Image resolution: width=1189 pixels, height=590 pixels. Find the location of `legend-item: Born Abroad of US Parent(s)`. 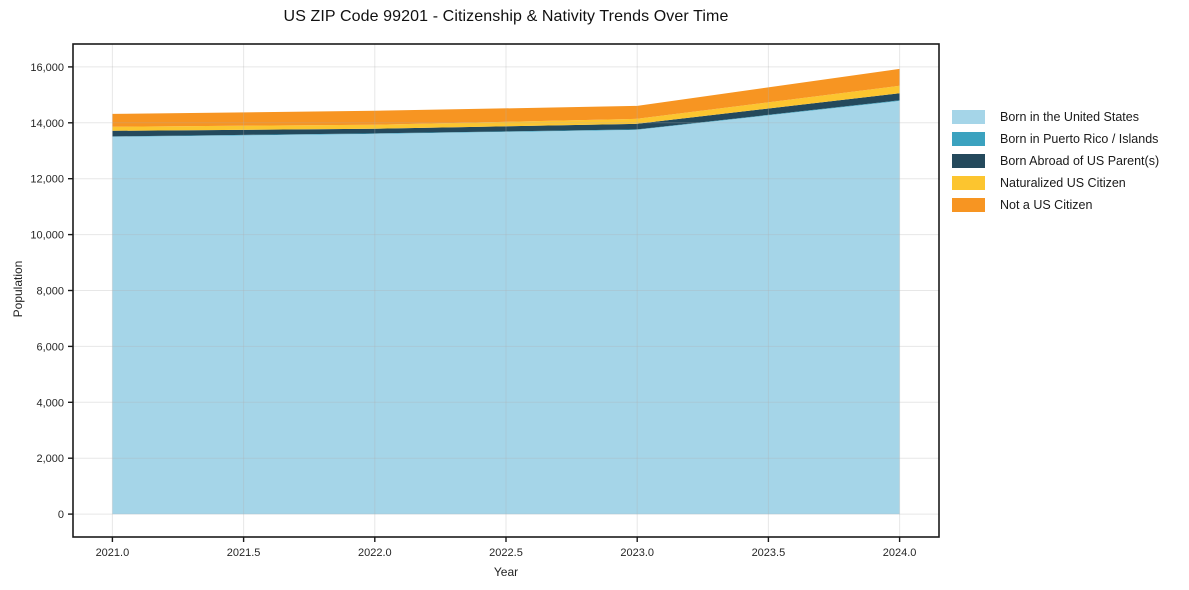

legend-item: Born Abroad of US Parent(s) is located at coordinates (1055, 161).